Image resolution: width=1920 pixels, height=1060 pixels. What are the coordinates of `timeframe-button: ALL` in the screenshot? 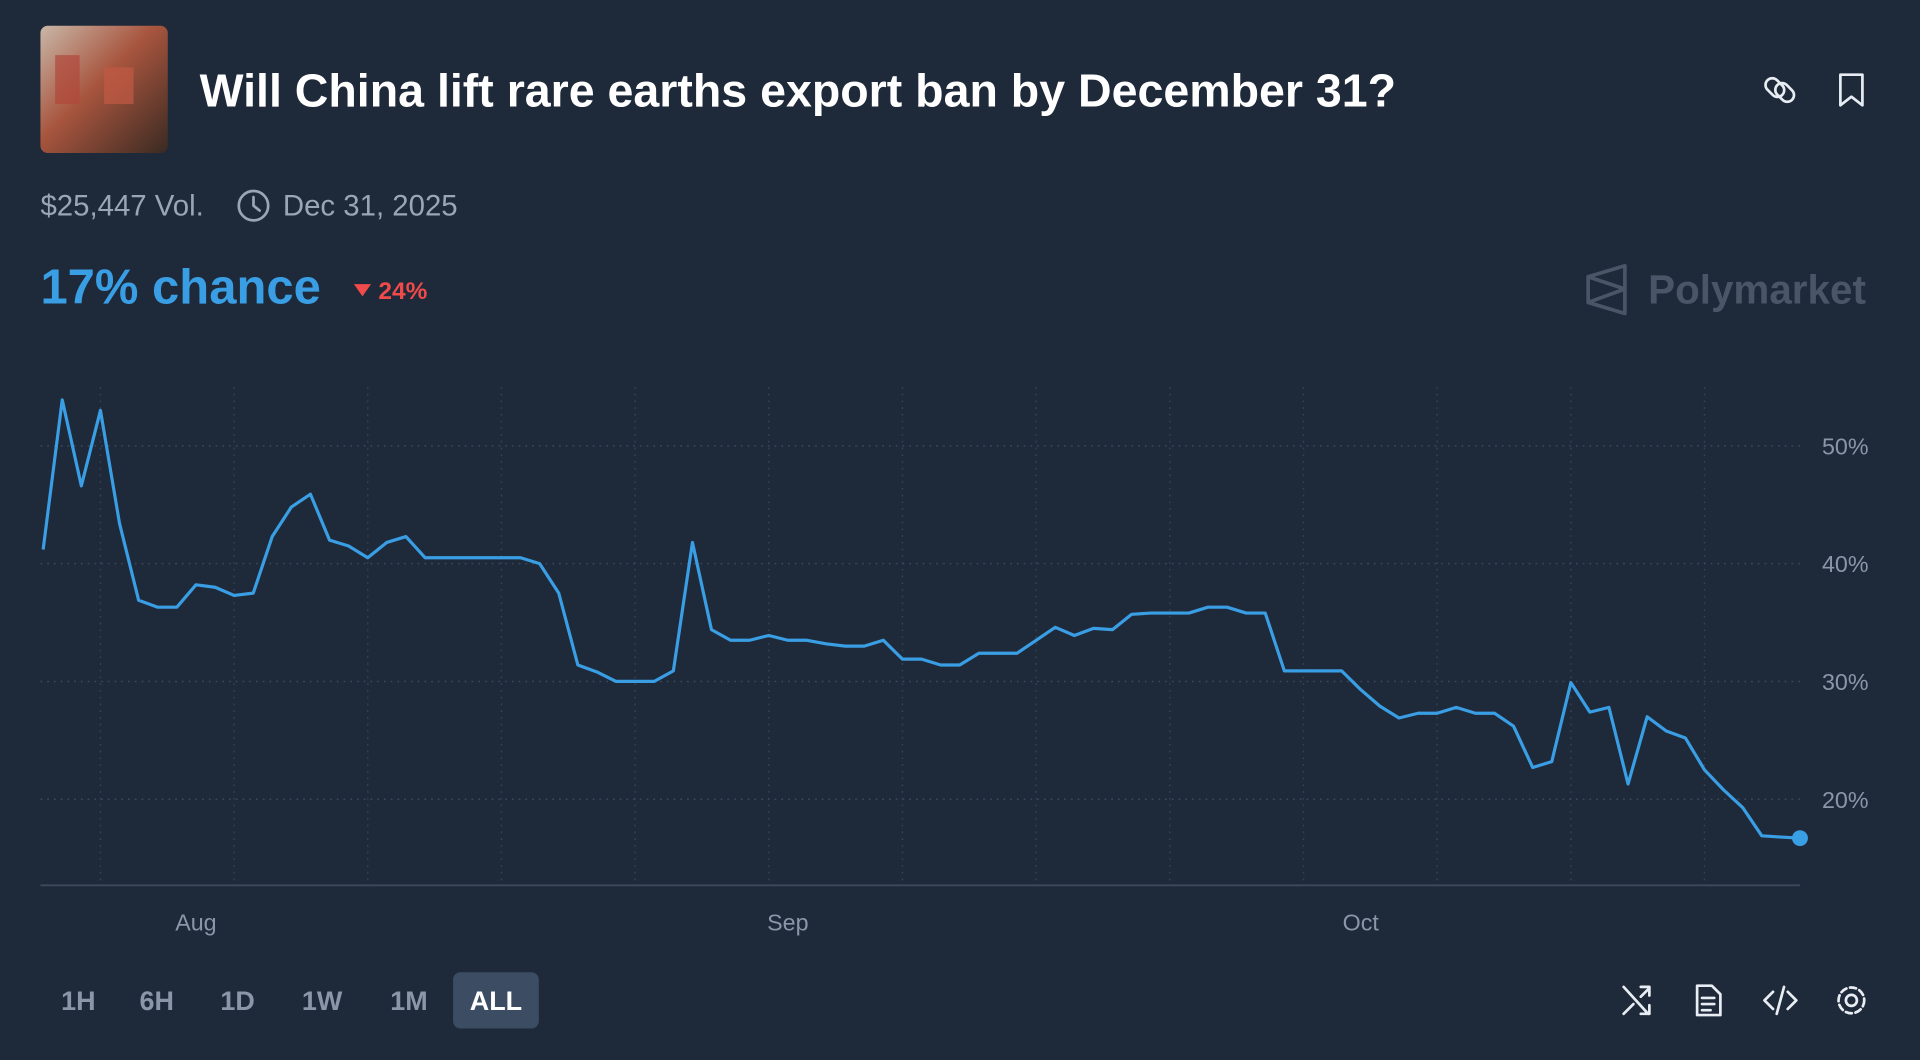 It's located at (496, 1001).